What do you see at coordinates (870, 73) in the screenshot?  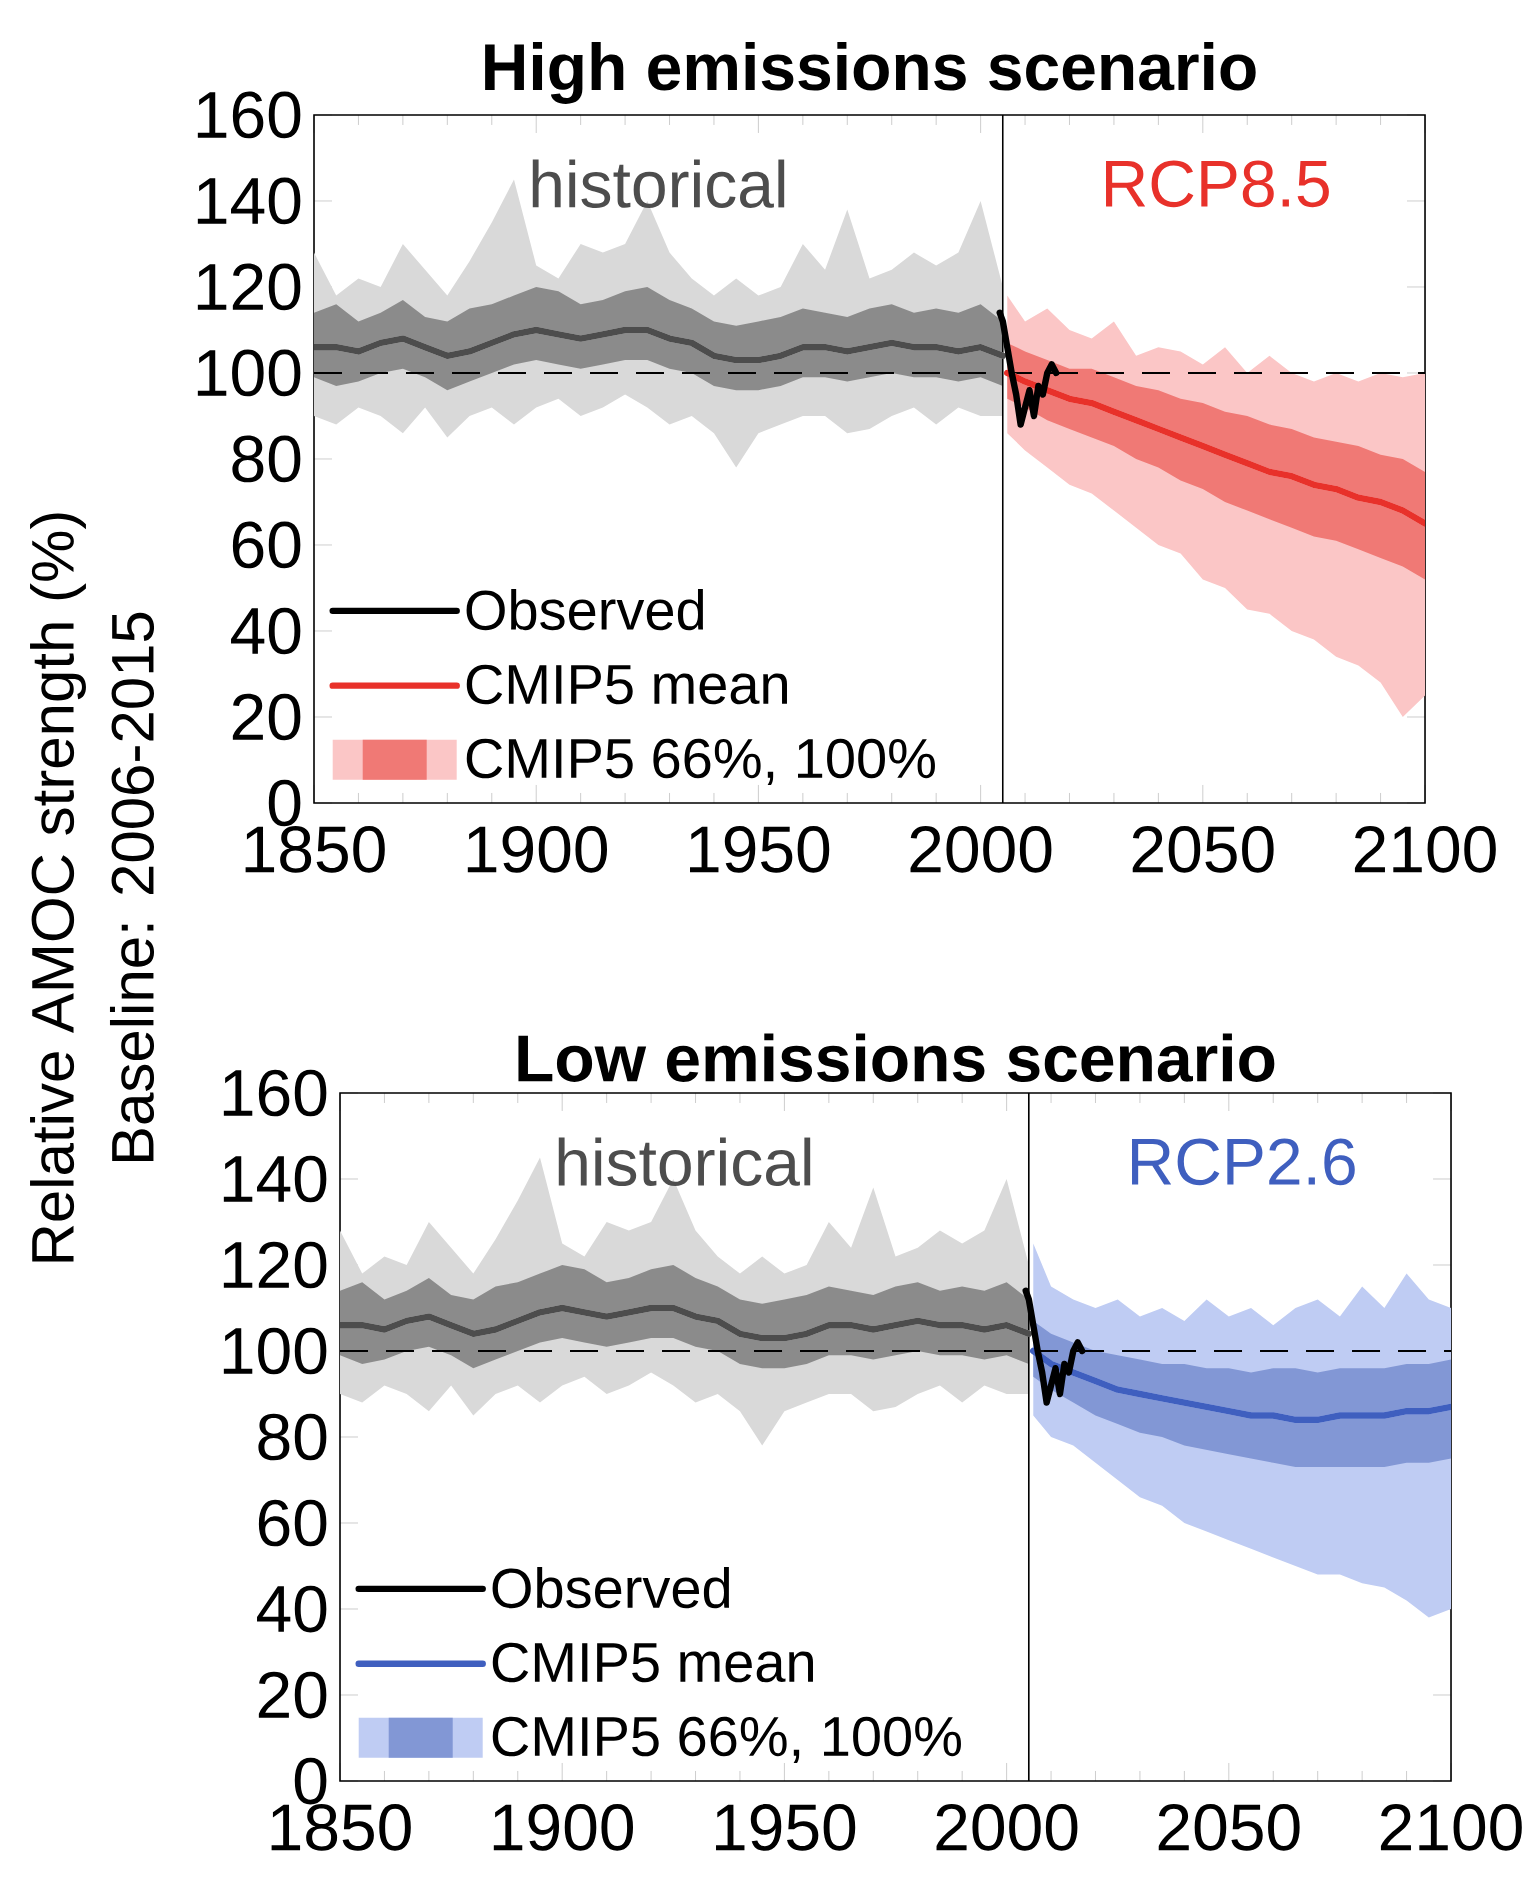 I see `chart-title: High emissions scenario` at bounding box center [870, 73].